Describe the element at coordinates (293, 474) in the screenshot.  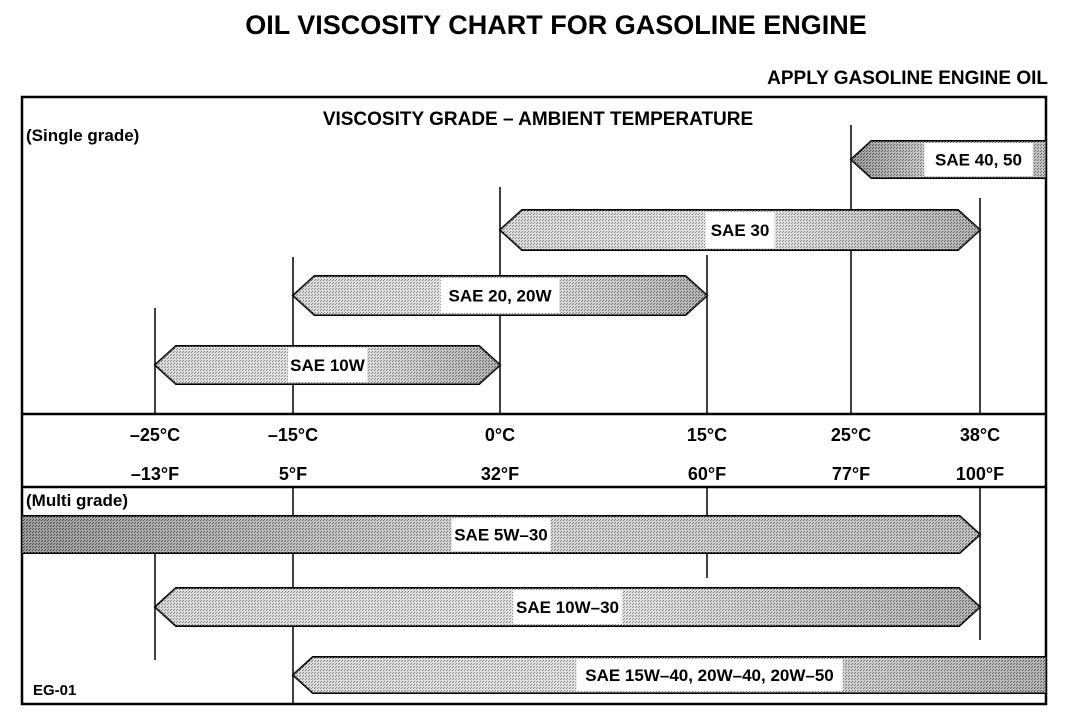
I see `tick-label-fahrenheit: 5°F` at that location.